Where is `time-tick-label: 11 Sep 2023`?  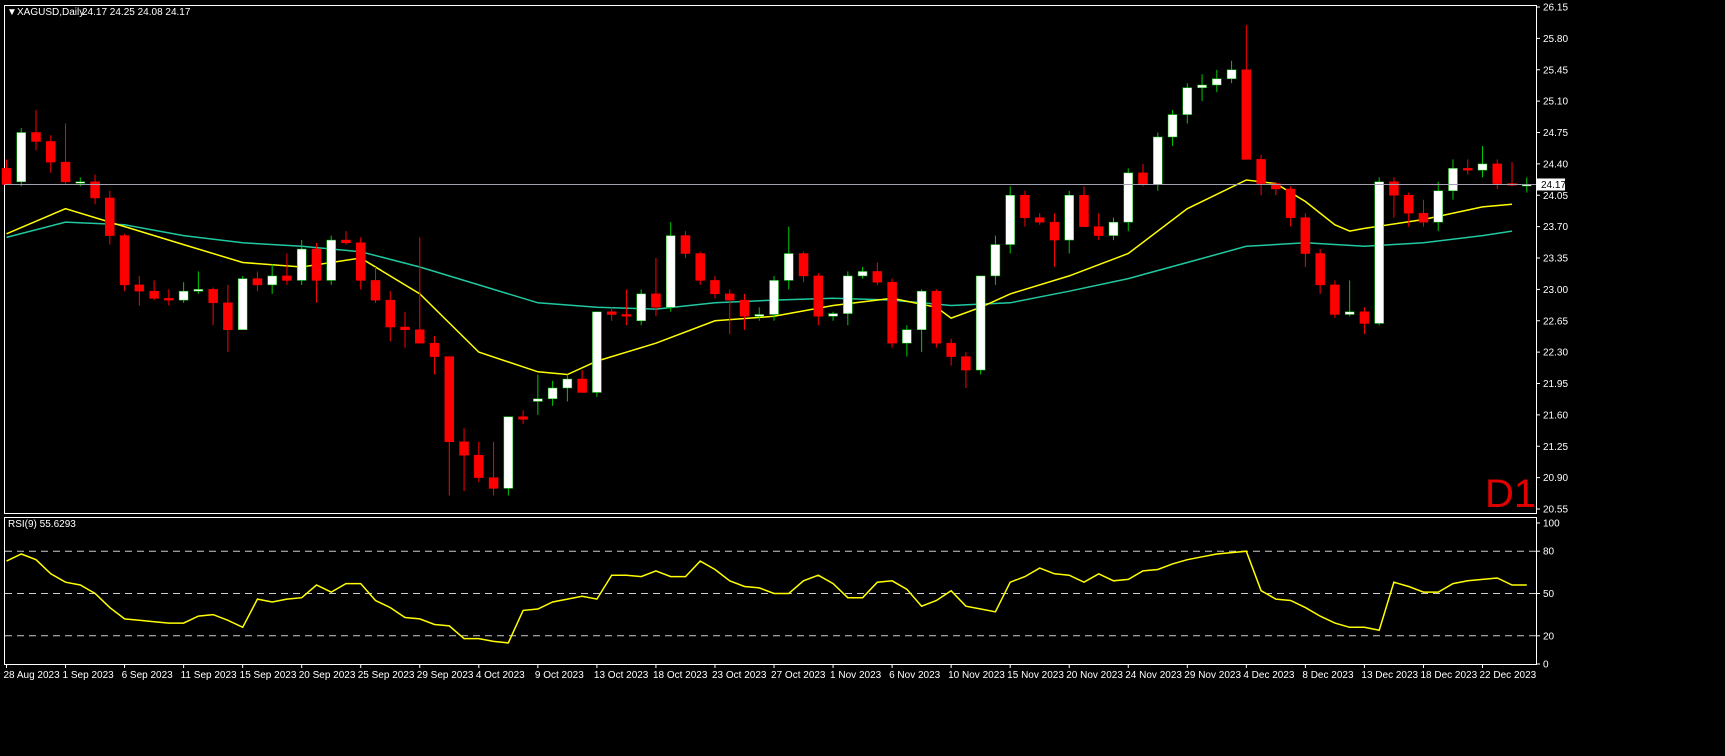
time-tick-label: 11 Sep 2023 is located at coordinates (209, 675).